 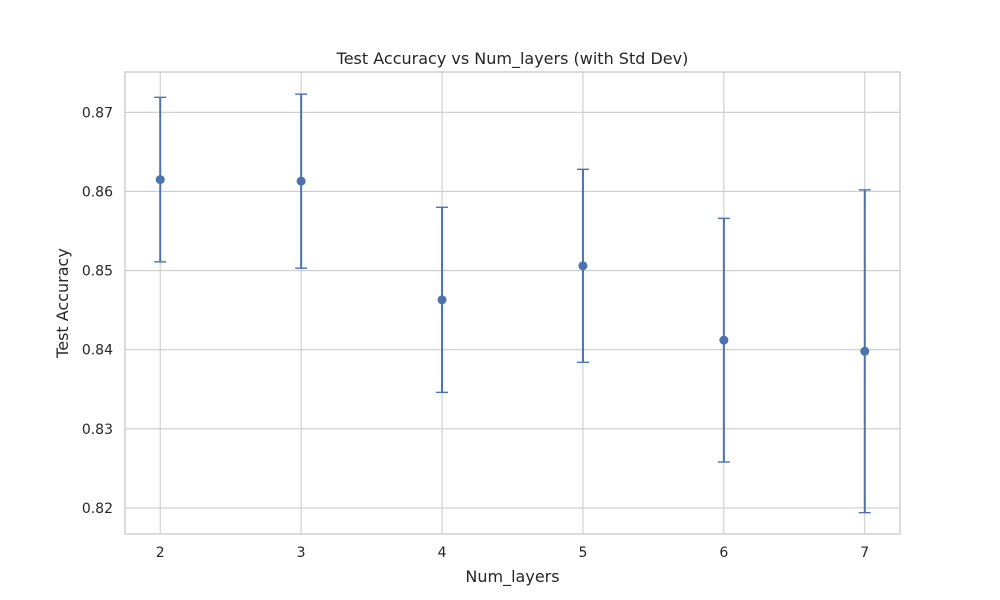 I want to click on x-tick-label: 4, so click(x=442, y=553).